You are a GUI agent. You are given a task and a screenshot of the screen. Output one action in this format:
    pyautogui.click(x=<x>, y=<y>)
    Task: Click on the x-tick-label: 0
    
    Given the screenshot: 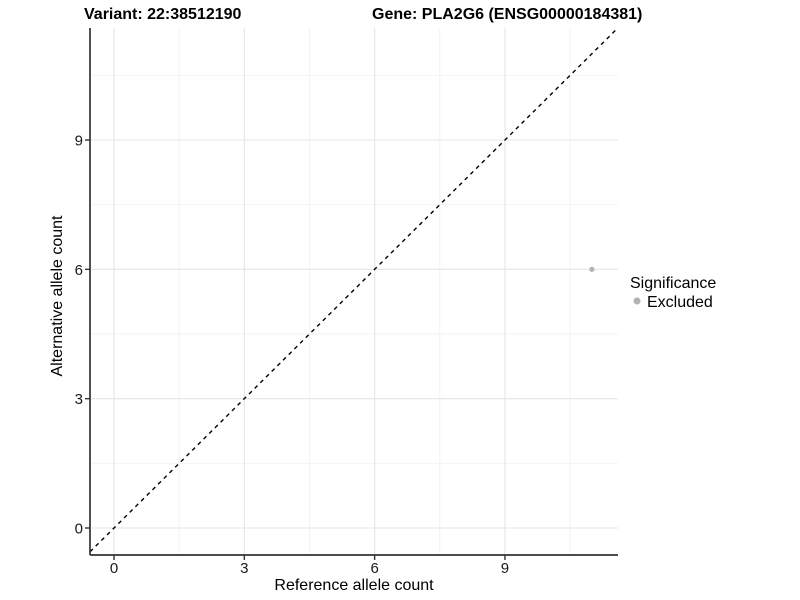 What is the action you would take?
    pyautogui.click(x=114, y=568)
    